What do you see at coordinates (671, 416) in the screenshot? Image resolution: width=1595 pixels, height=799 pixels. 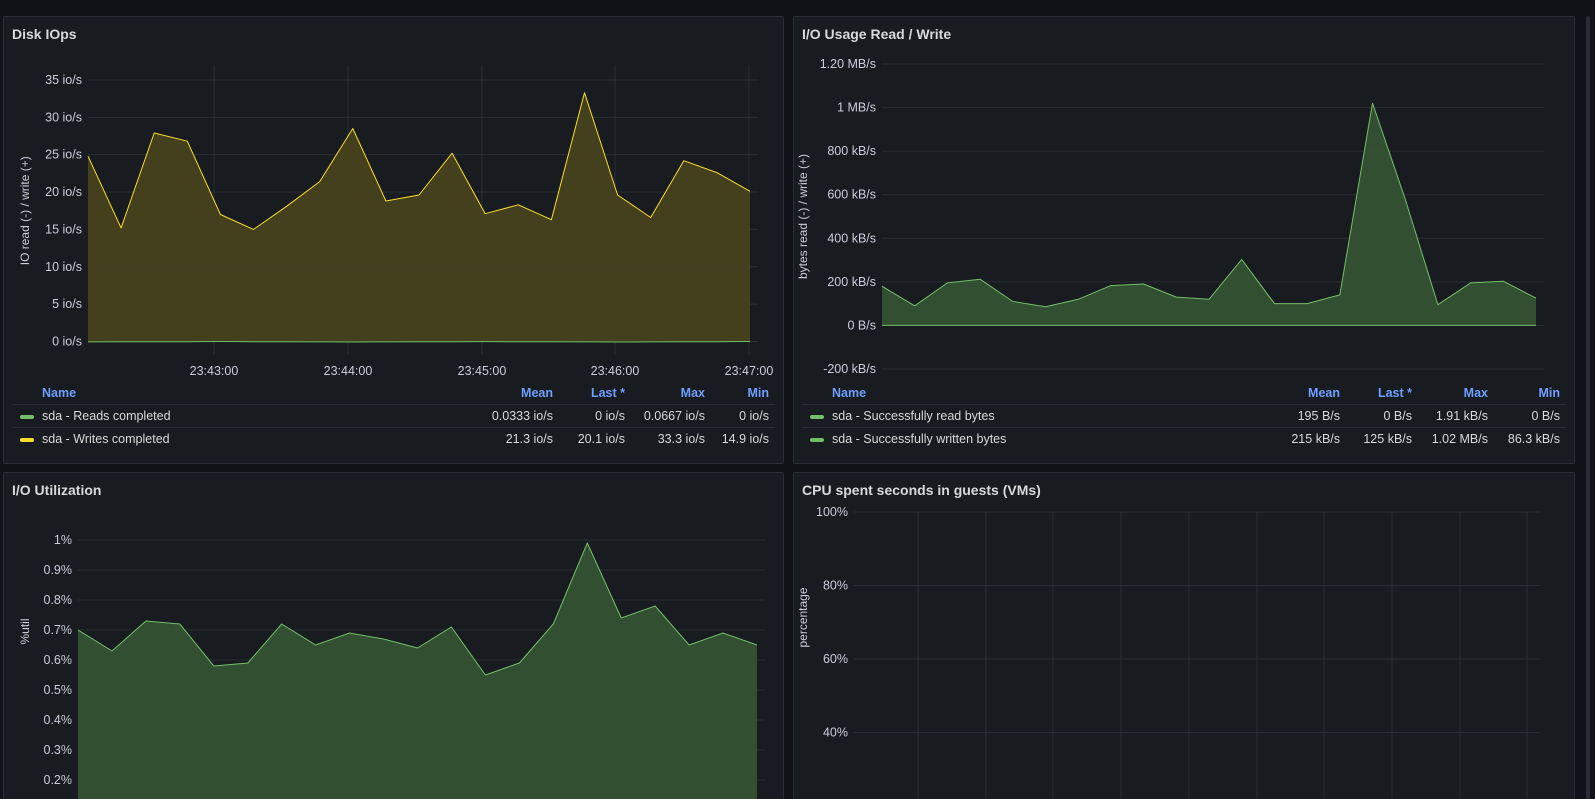 I see `legend-max: 0.0667 io/s` at bounding box center [671, 416].